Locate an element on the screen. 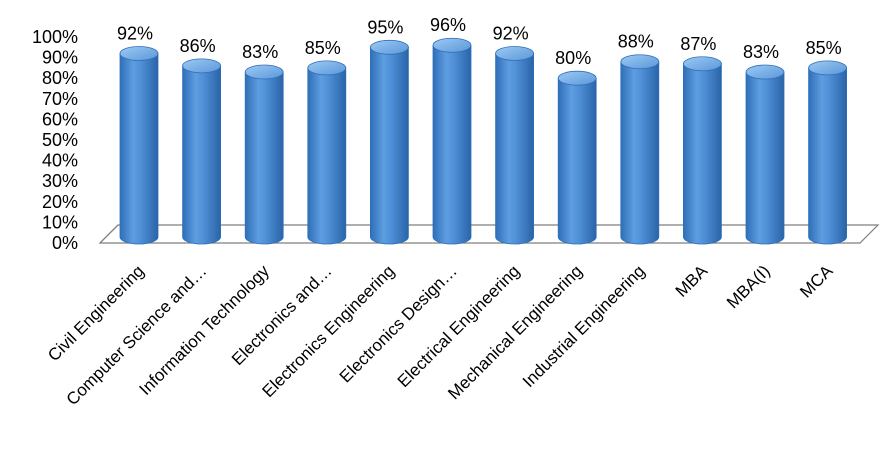 This screenshot has height=453, width=885. data-label: 96% is located at coordinates (448, 25).